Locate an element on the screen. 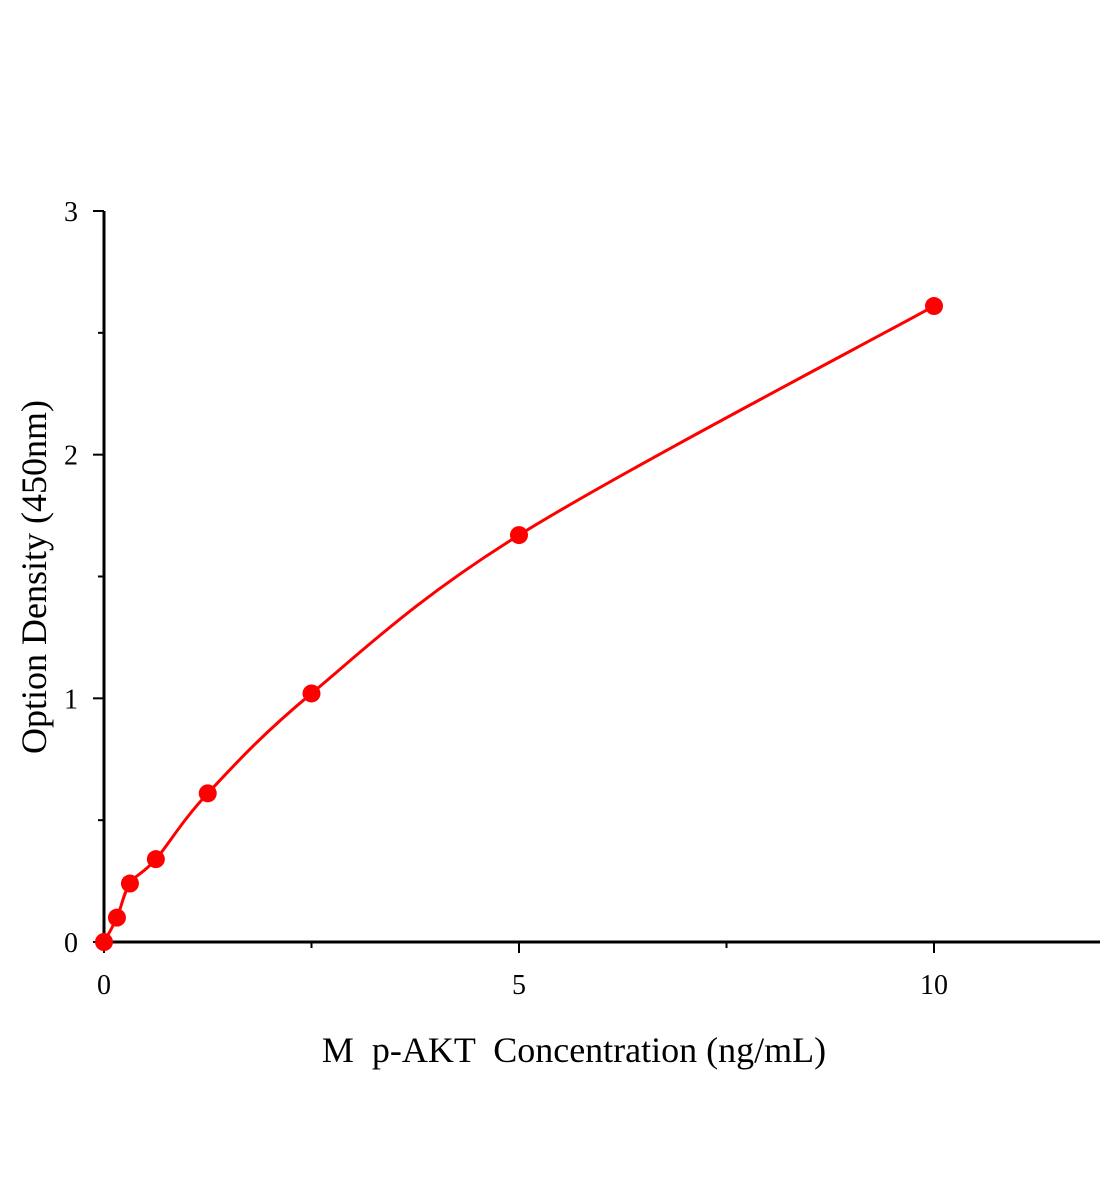 Image resolution: width=1104 pixels, height=1200 pixels. x-axis-label: M p-AKT Concentration (ng/mL) is located at coordinates (574, 1050).